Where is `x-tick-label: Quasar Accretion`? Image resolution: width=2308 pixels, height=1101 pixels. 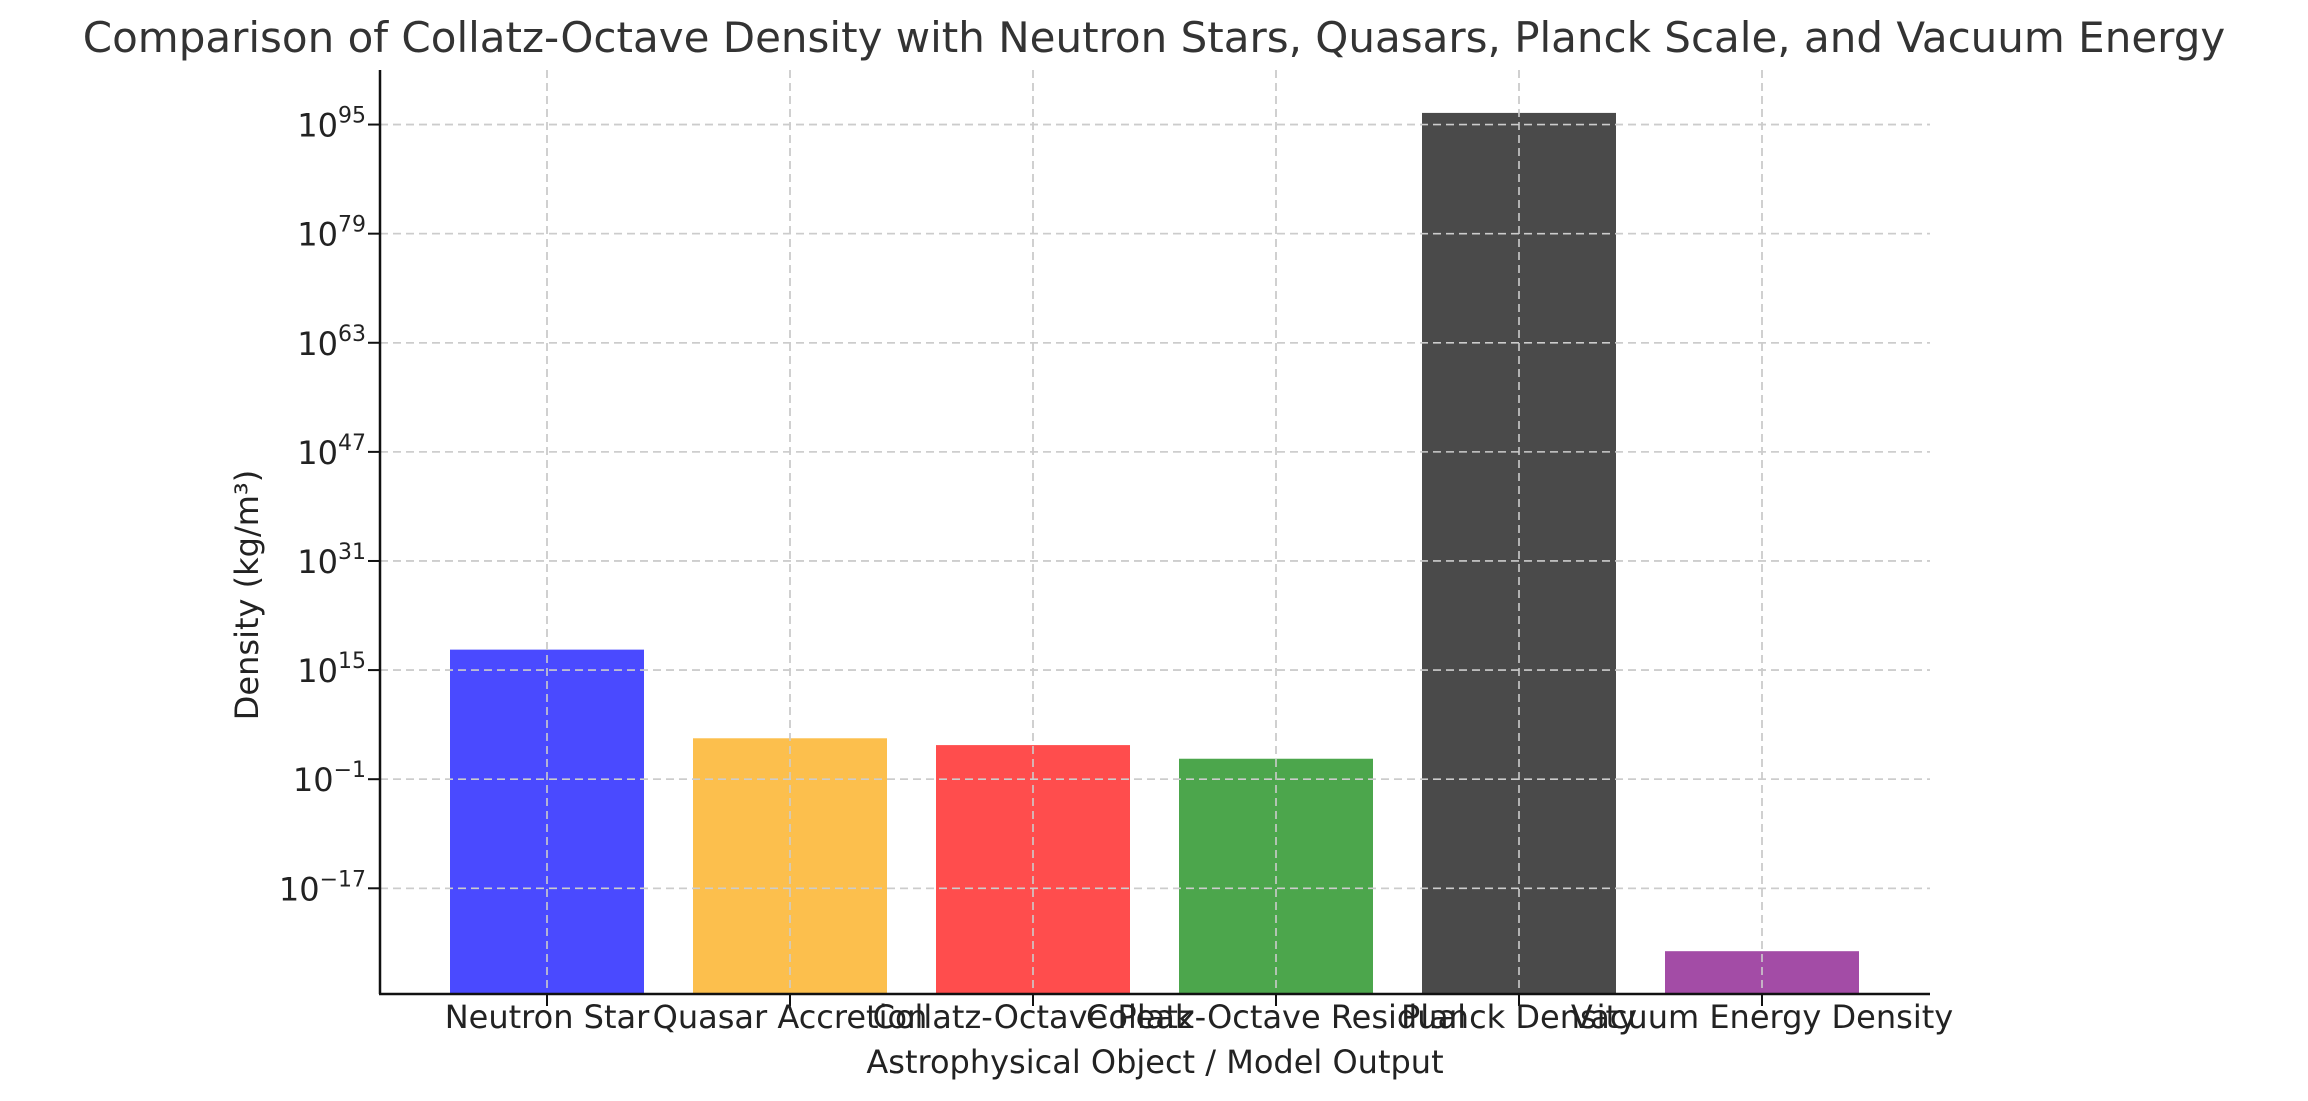 x-tick-label: Quasar Accretion is located at coordinates (790, 1017).